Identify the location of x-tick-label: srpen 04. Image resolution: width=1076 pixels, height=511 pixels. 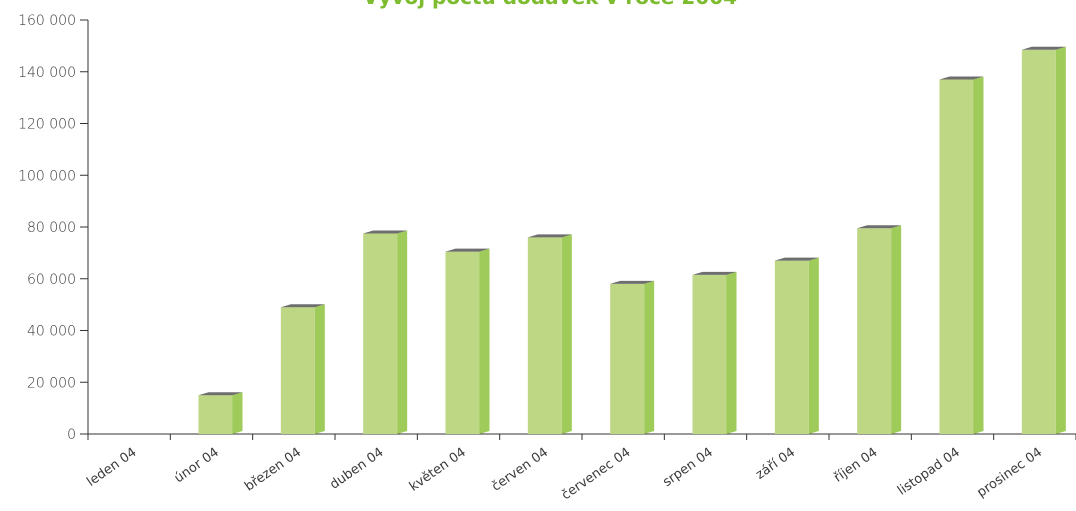
(688, 467).